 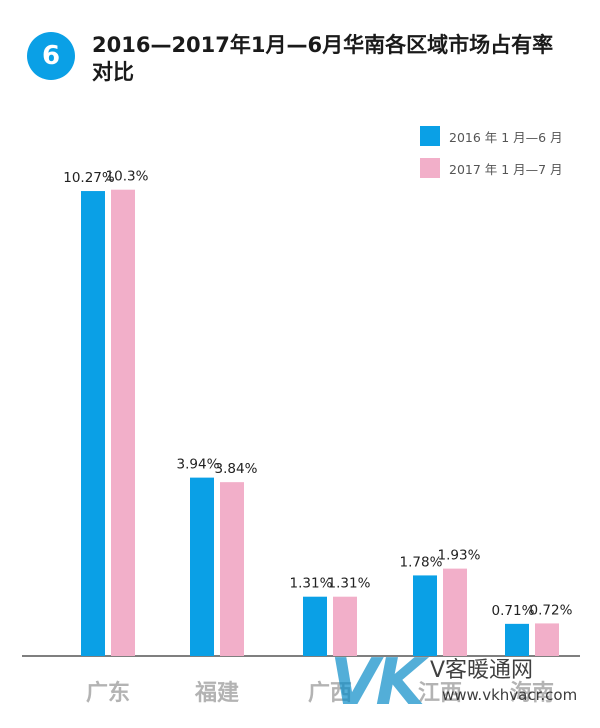 What do you see at coordinates (459, 556) in the screenshot?
I see `data-label-2017-3: 1.93%` at bounding box center [459, 556].